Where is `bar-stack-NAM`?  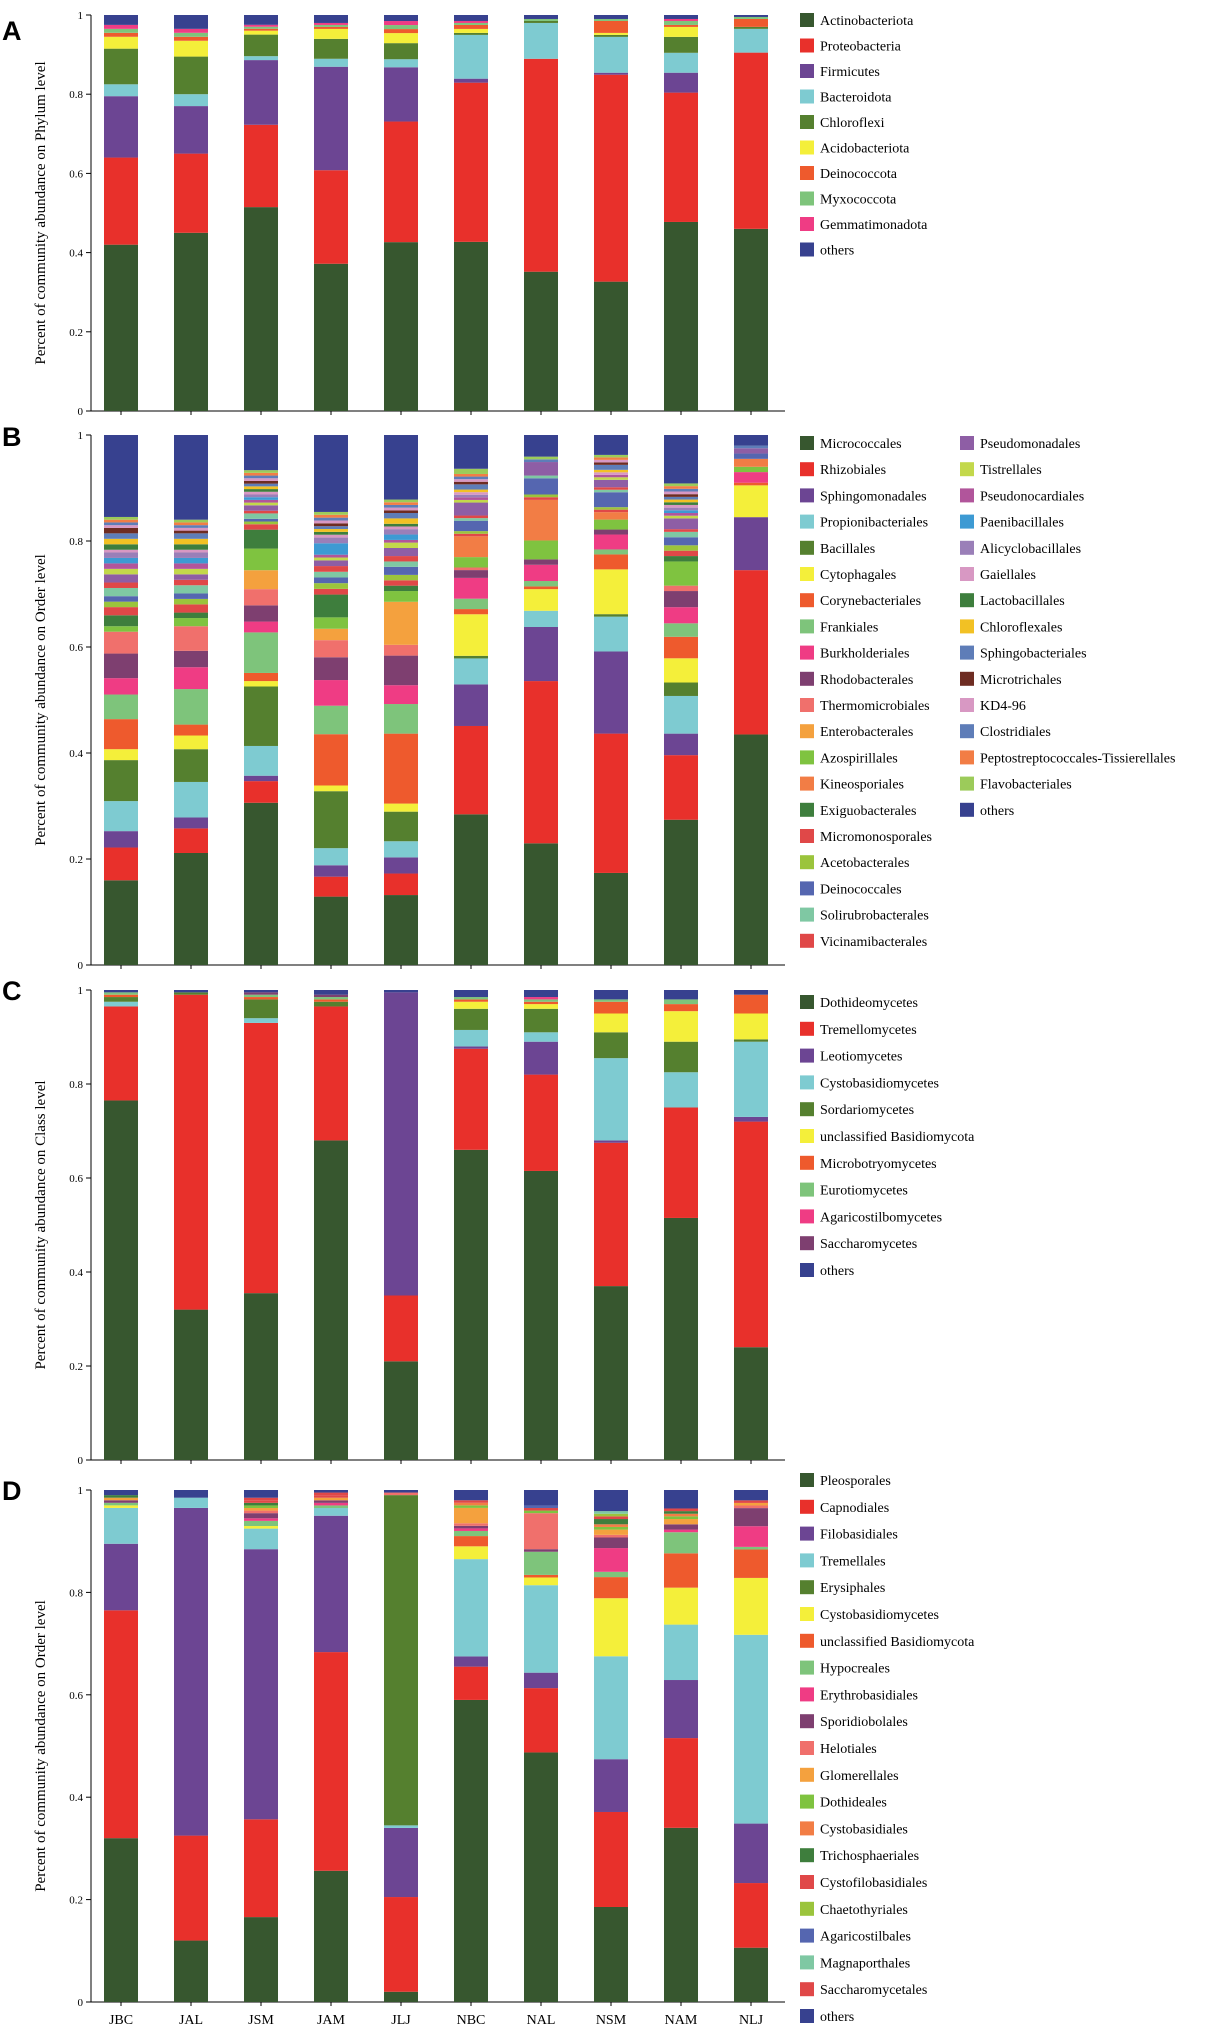
bar-stack-NAM is located at coordinates (681, 1746).